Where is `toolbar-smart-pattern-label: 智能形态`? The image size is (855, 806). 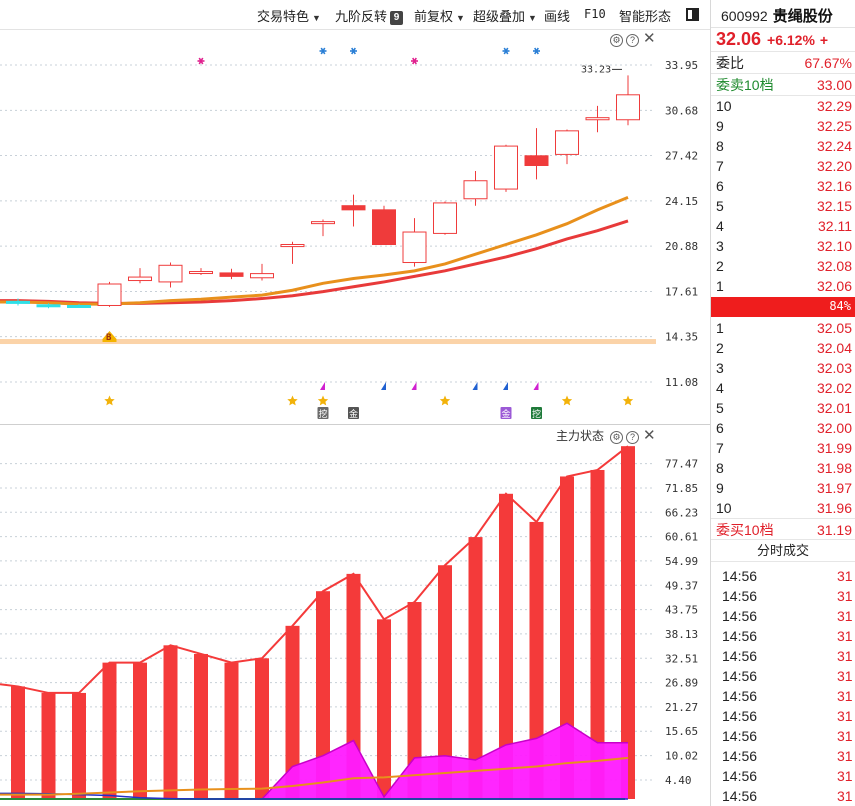 toolbar-smart-pattern-label: 智能形态 is located at coordinates (645, 16).